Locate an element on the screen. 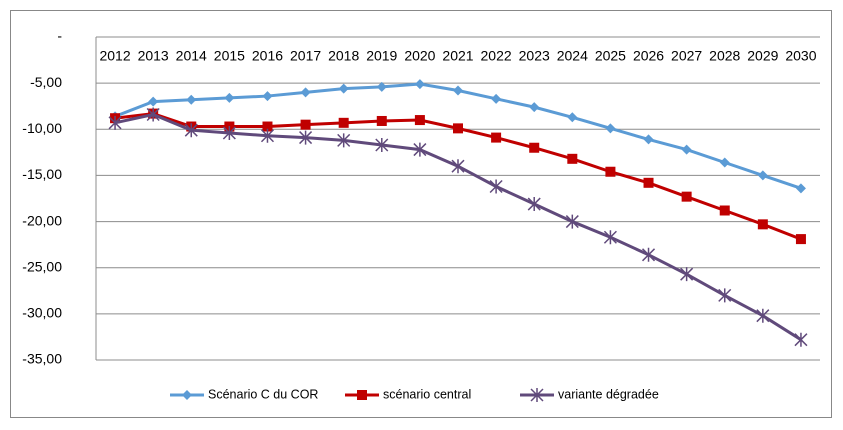 The image size is (843, 430). x-tick-label: 2015 is located at coordinates (229, 56).